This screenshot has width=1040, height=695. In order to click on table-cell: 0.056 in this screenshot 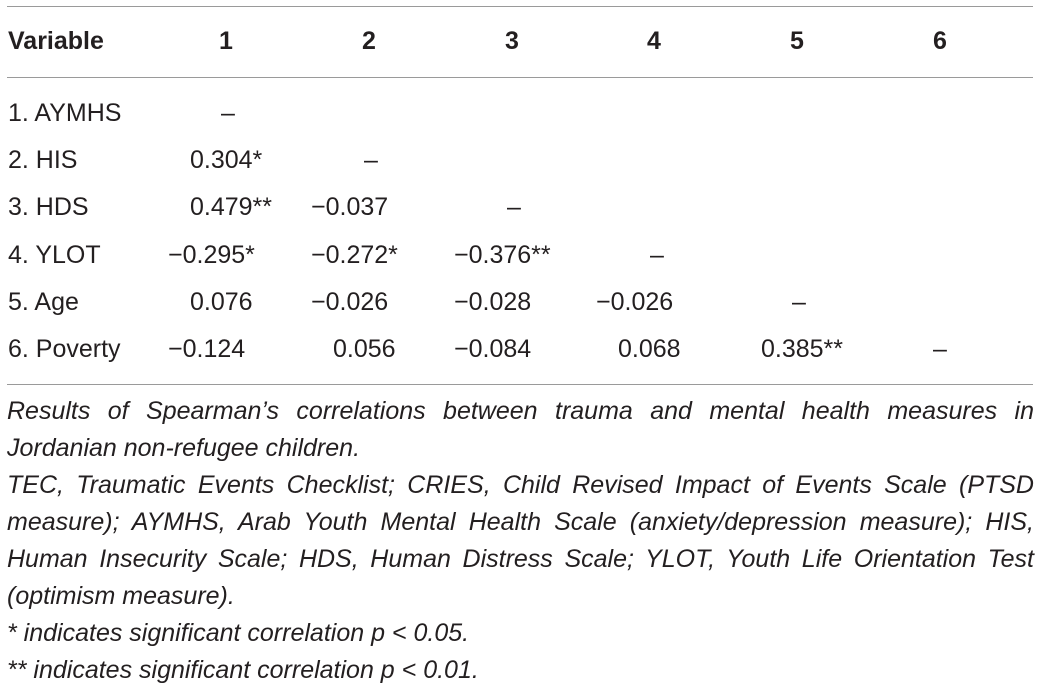, I will do `click(364, 349)`.